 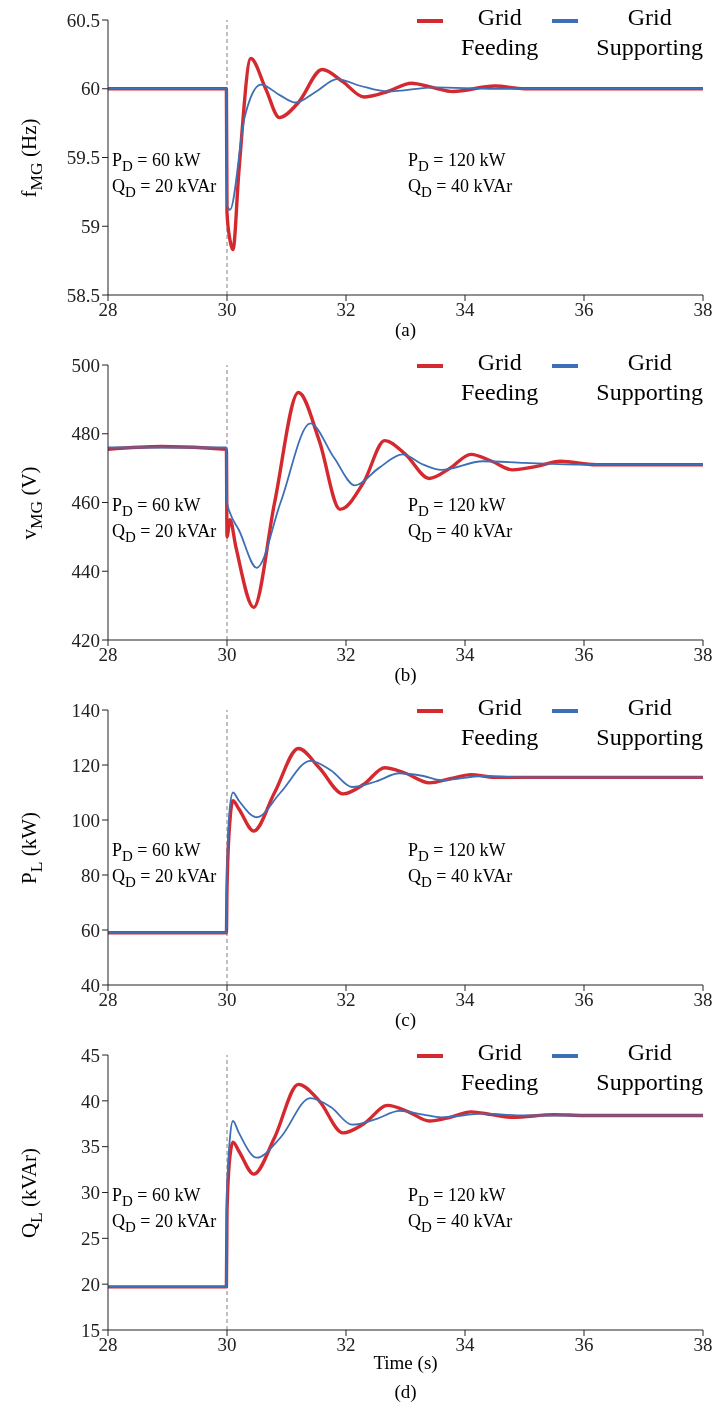 I want to click on y-tick-label: 25, so click(x=90, y=1239).